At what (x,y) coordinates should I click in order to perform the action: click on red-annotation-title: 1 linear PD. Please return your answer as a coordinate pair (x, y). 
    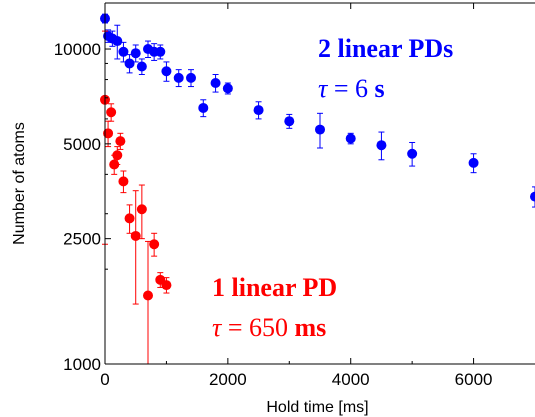
    Looking at the image, I should click on (274, 287).